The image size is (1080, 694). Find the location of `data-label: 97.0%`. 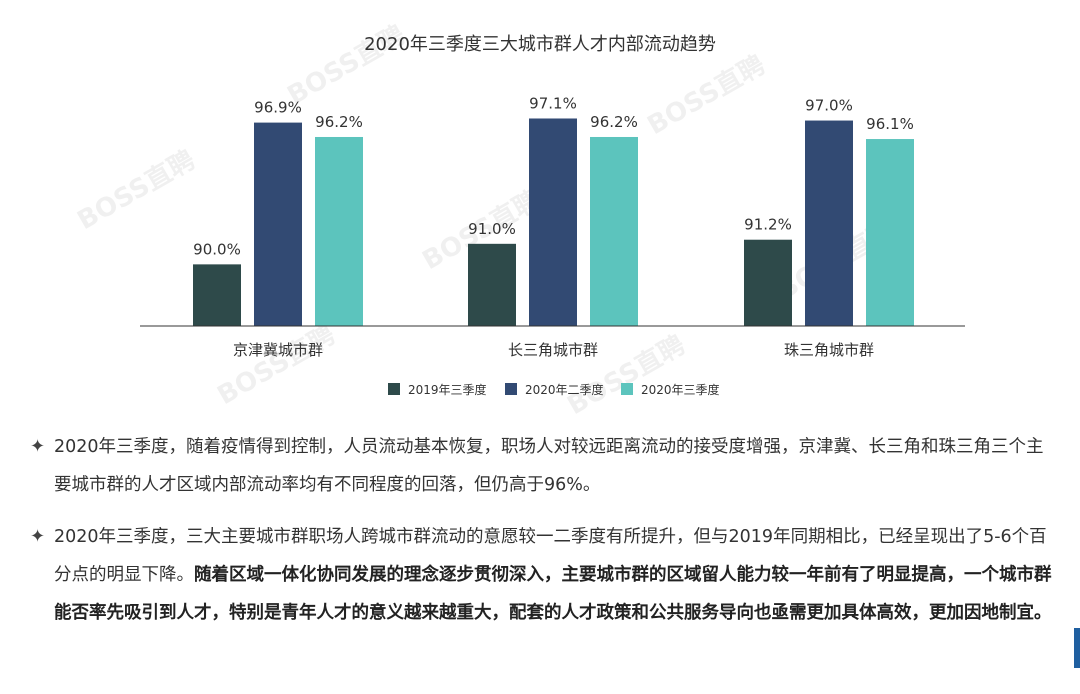

data-label: 97.0% is located at coordinates (829, 106).